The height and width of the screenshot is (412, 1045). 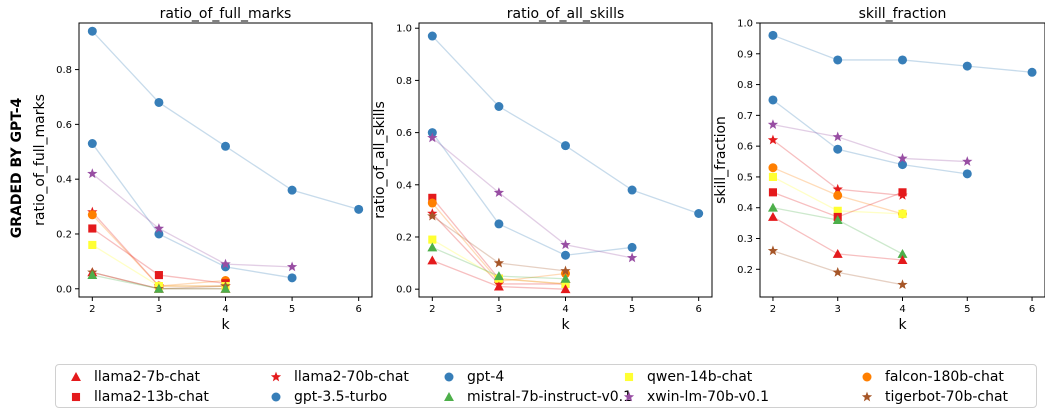 What do you see at coordinates (351, 377) in the screenshot?
I see `legend-label: llama2-70b-chat` at bounding box center [351, 377].